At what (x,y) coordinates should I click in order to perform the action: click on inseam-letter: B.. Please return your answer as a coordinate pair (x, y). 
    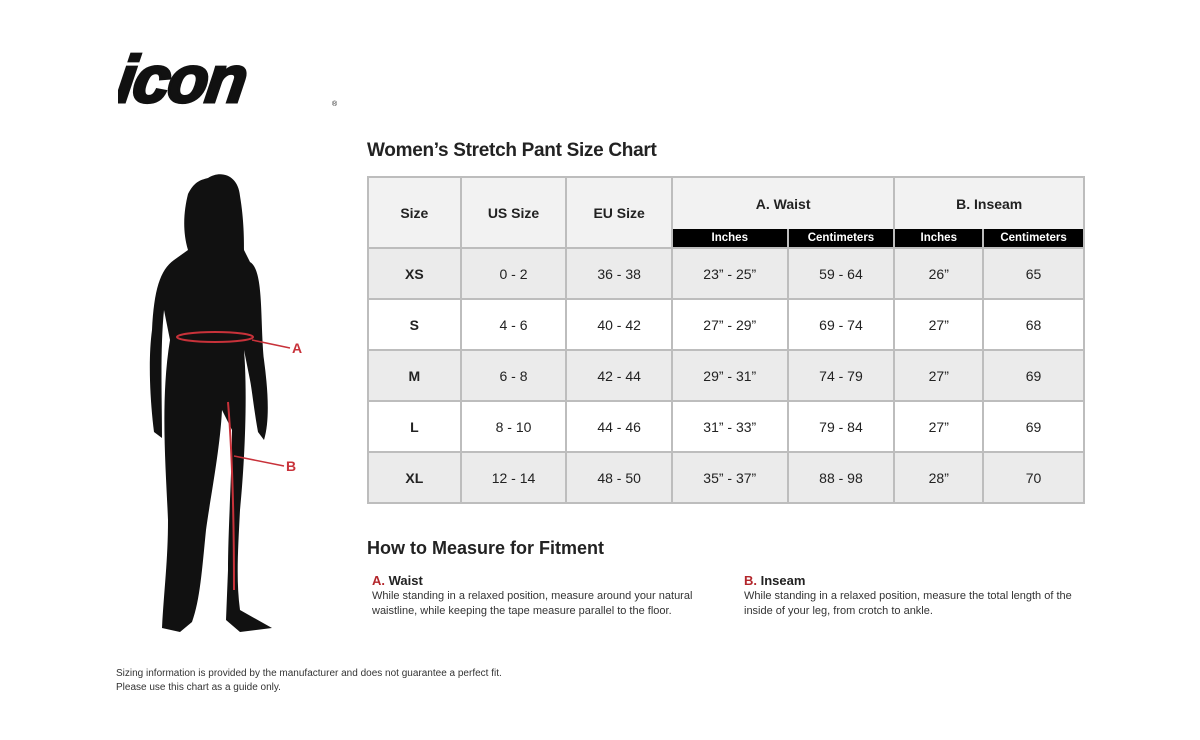
    Looking at the image, I should click on (750, 580).